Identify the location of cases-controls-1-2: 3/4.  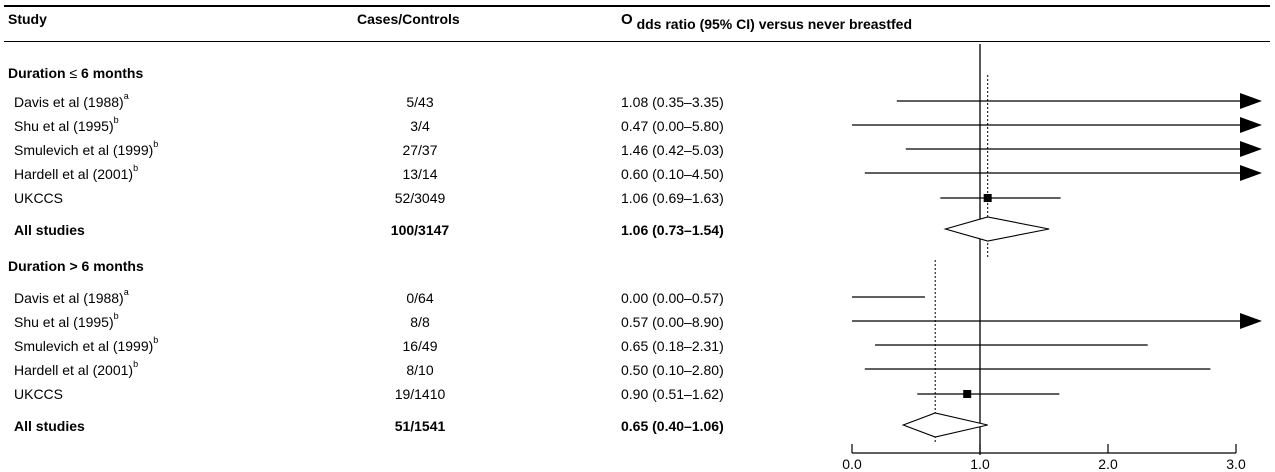
(420, 126).